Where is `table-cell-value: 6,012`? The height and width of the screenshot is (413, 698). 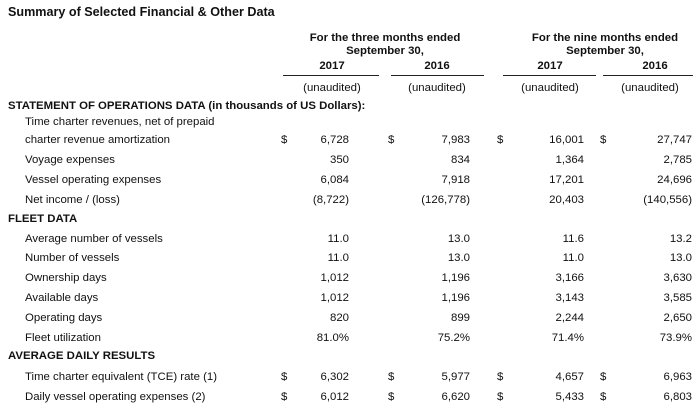 table-cell-value: 6,012 is located at coordinates (334, 397).